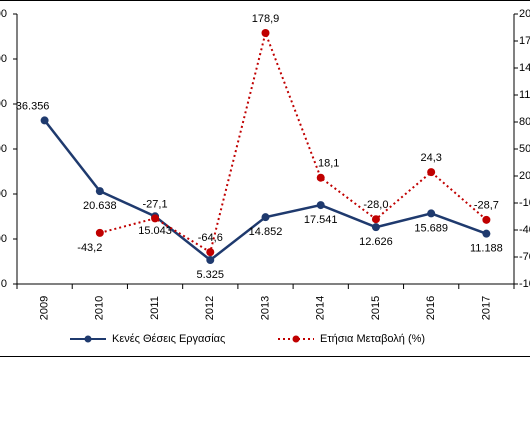  What do you see at coordinates (155, 308) in the screenshot?
I see `x-tick-label: 2011` at bounding box center [155, 308].